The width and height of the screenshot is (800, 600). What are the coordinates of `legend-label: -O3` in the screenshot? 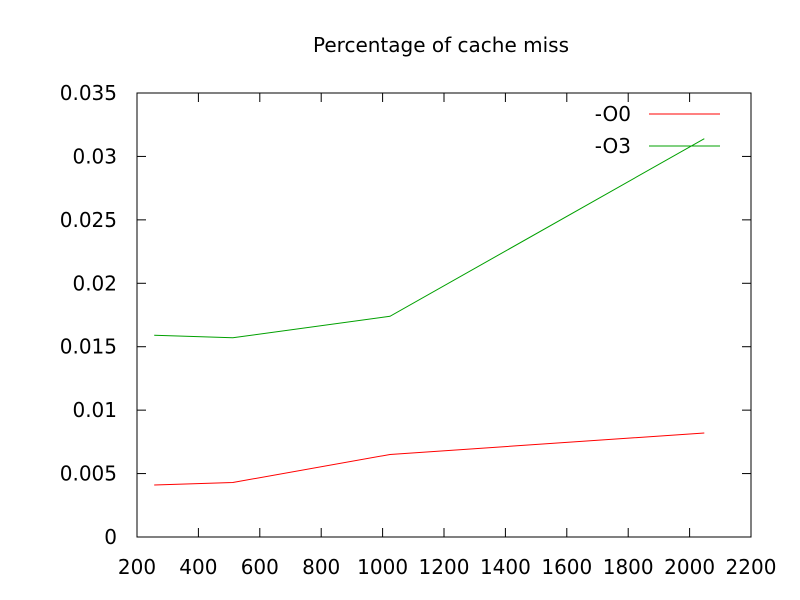 It's located at (613, 146).